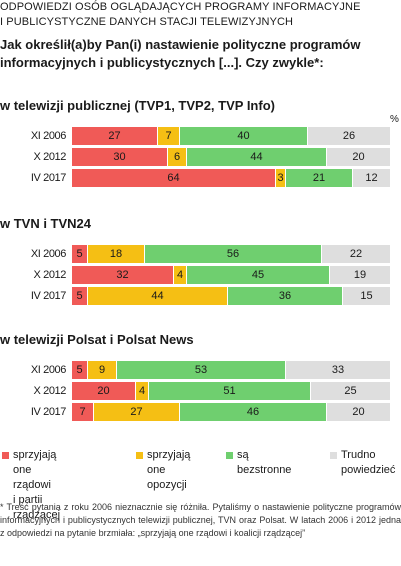 Image resolution: width=401 pixels, height=566 pixels. Describe the element at coordinates (46, 223) in the screenshot. I see `group-title: w TVN i TVN24` at that location.